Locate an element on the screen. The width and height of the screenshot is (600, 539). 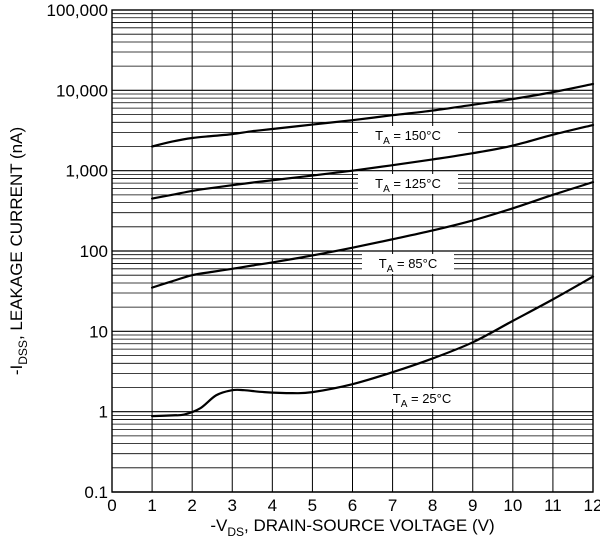
x-tick-label: 1 is located at coordinates (151, 505).